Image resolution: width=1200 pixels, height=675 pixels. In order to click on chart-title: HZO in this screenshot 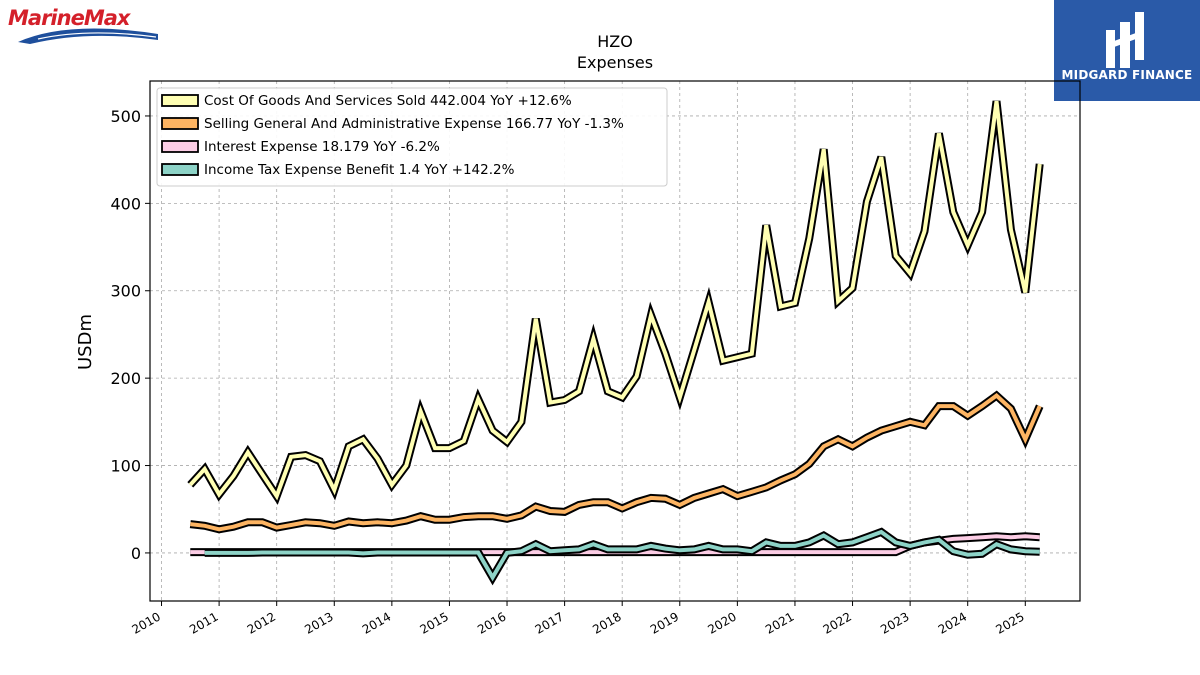, I will do `click(615, 41)`.